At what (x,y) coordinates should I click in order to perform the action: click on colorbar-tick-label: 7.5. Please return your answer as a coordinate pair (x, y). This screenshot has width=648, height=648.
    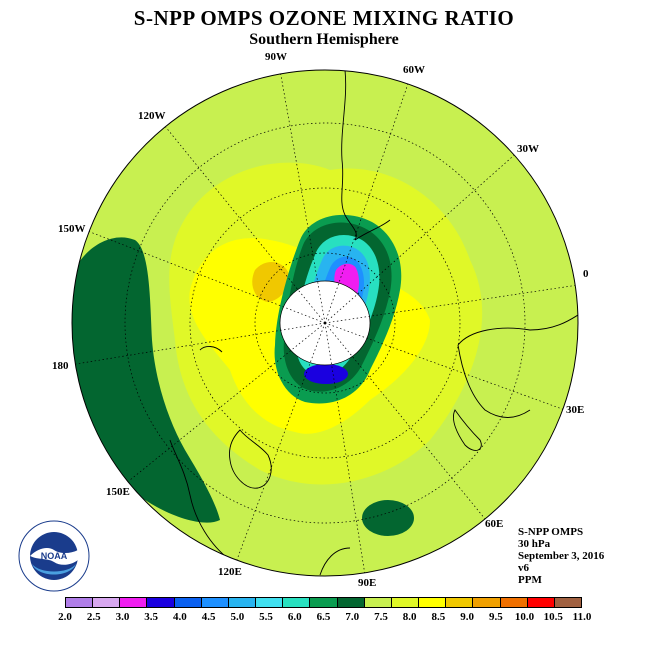
    Looking at the image, I should click on (381, 617).